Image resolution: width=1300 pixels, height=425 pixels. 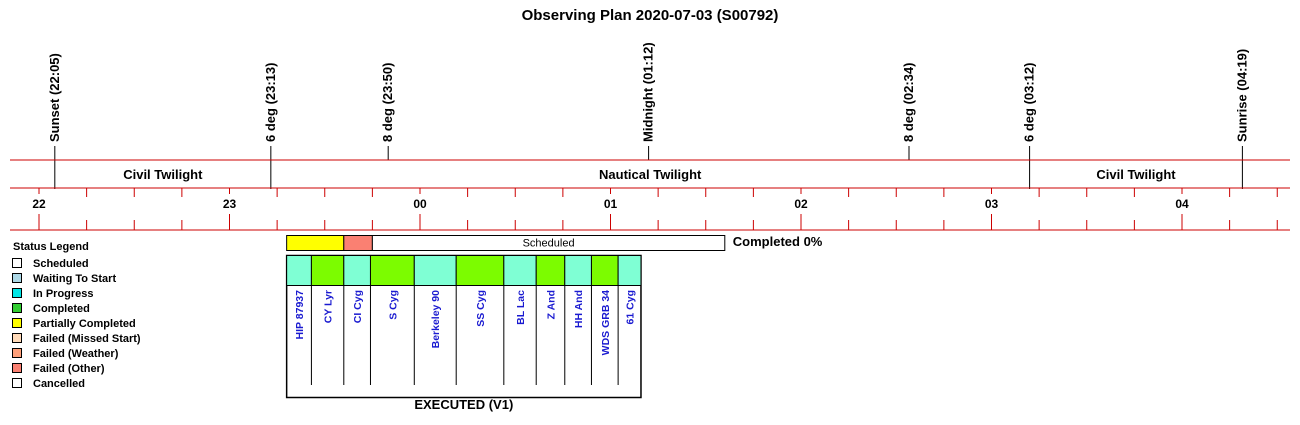 I want to click on event-label: Midnight (01:12), so click(x=648, y=92).